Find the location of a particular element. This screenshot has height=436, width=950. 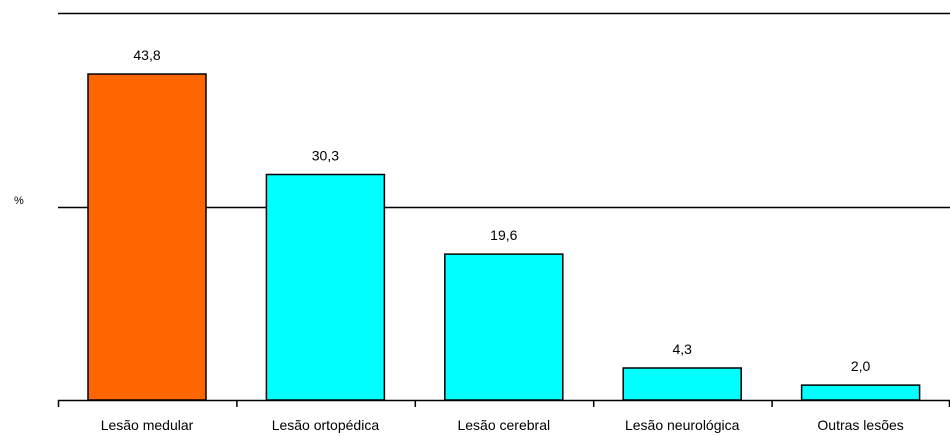

value-label-5: 2,0 is located at coordinates (861, 366).